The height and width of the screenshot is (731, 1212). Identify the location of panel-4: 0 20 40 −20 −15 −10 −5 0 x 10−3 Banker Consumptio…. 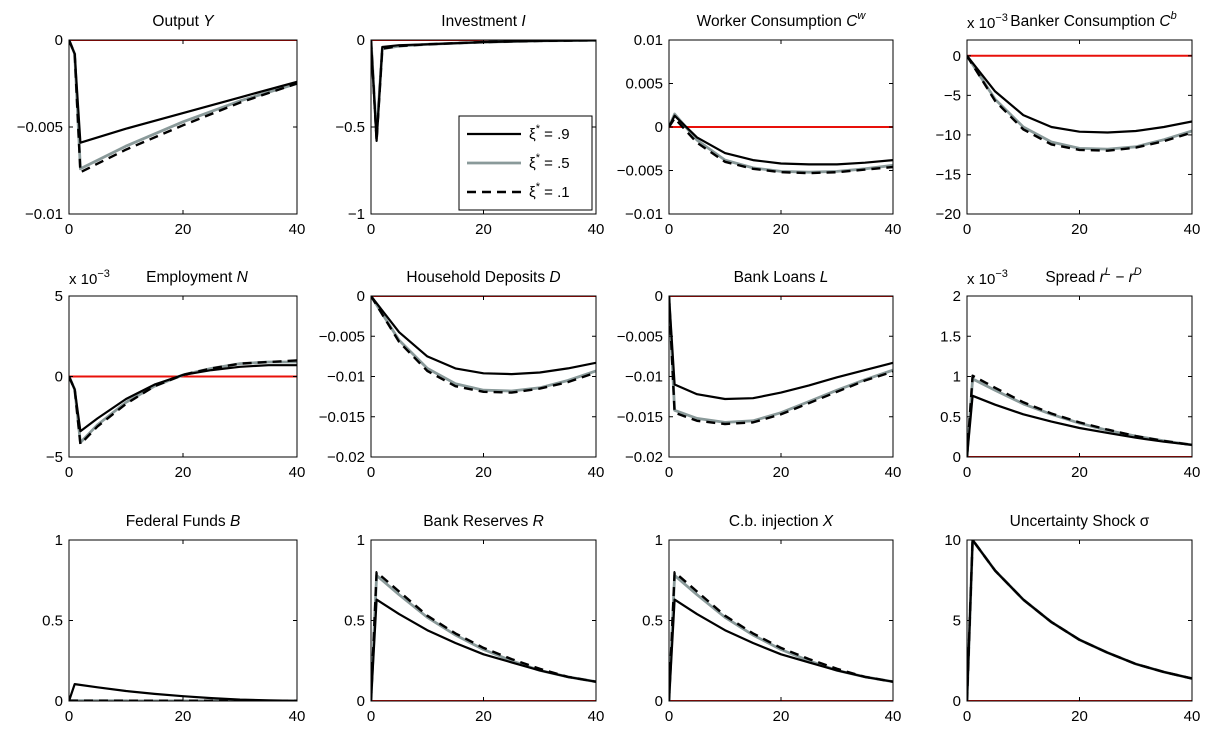
(1068, 124).